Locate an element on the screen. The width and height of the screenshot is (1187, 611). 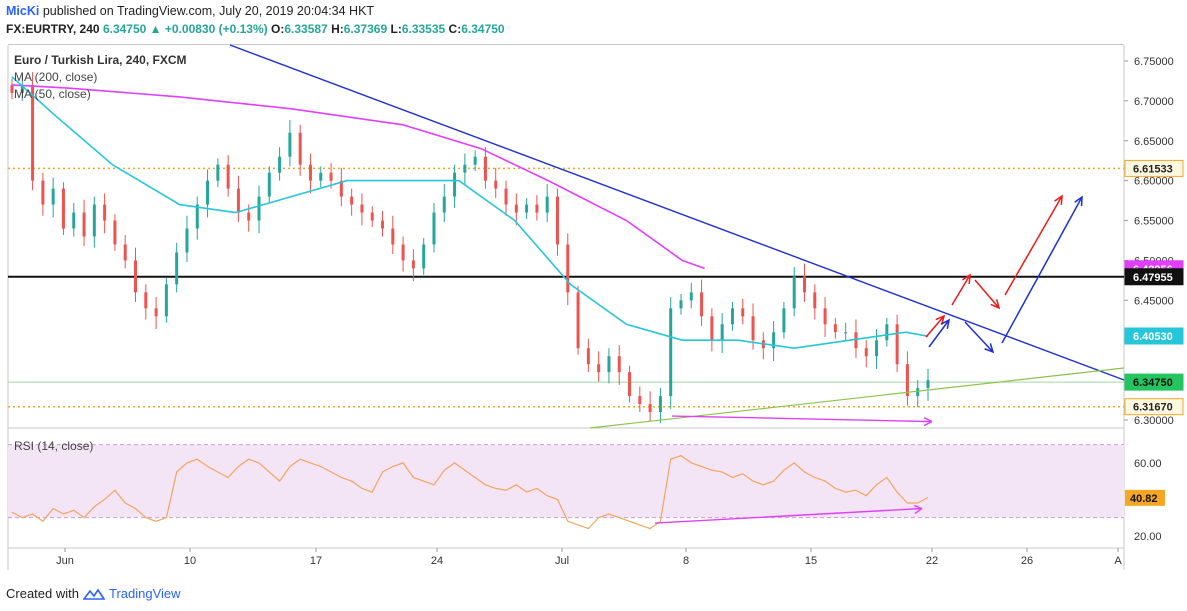
y-tick-label: 6.30000 is located at coordinates (1154, 421).